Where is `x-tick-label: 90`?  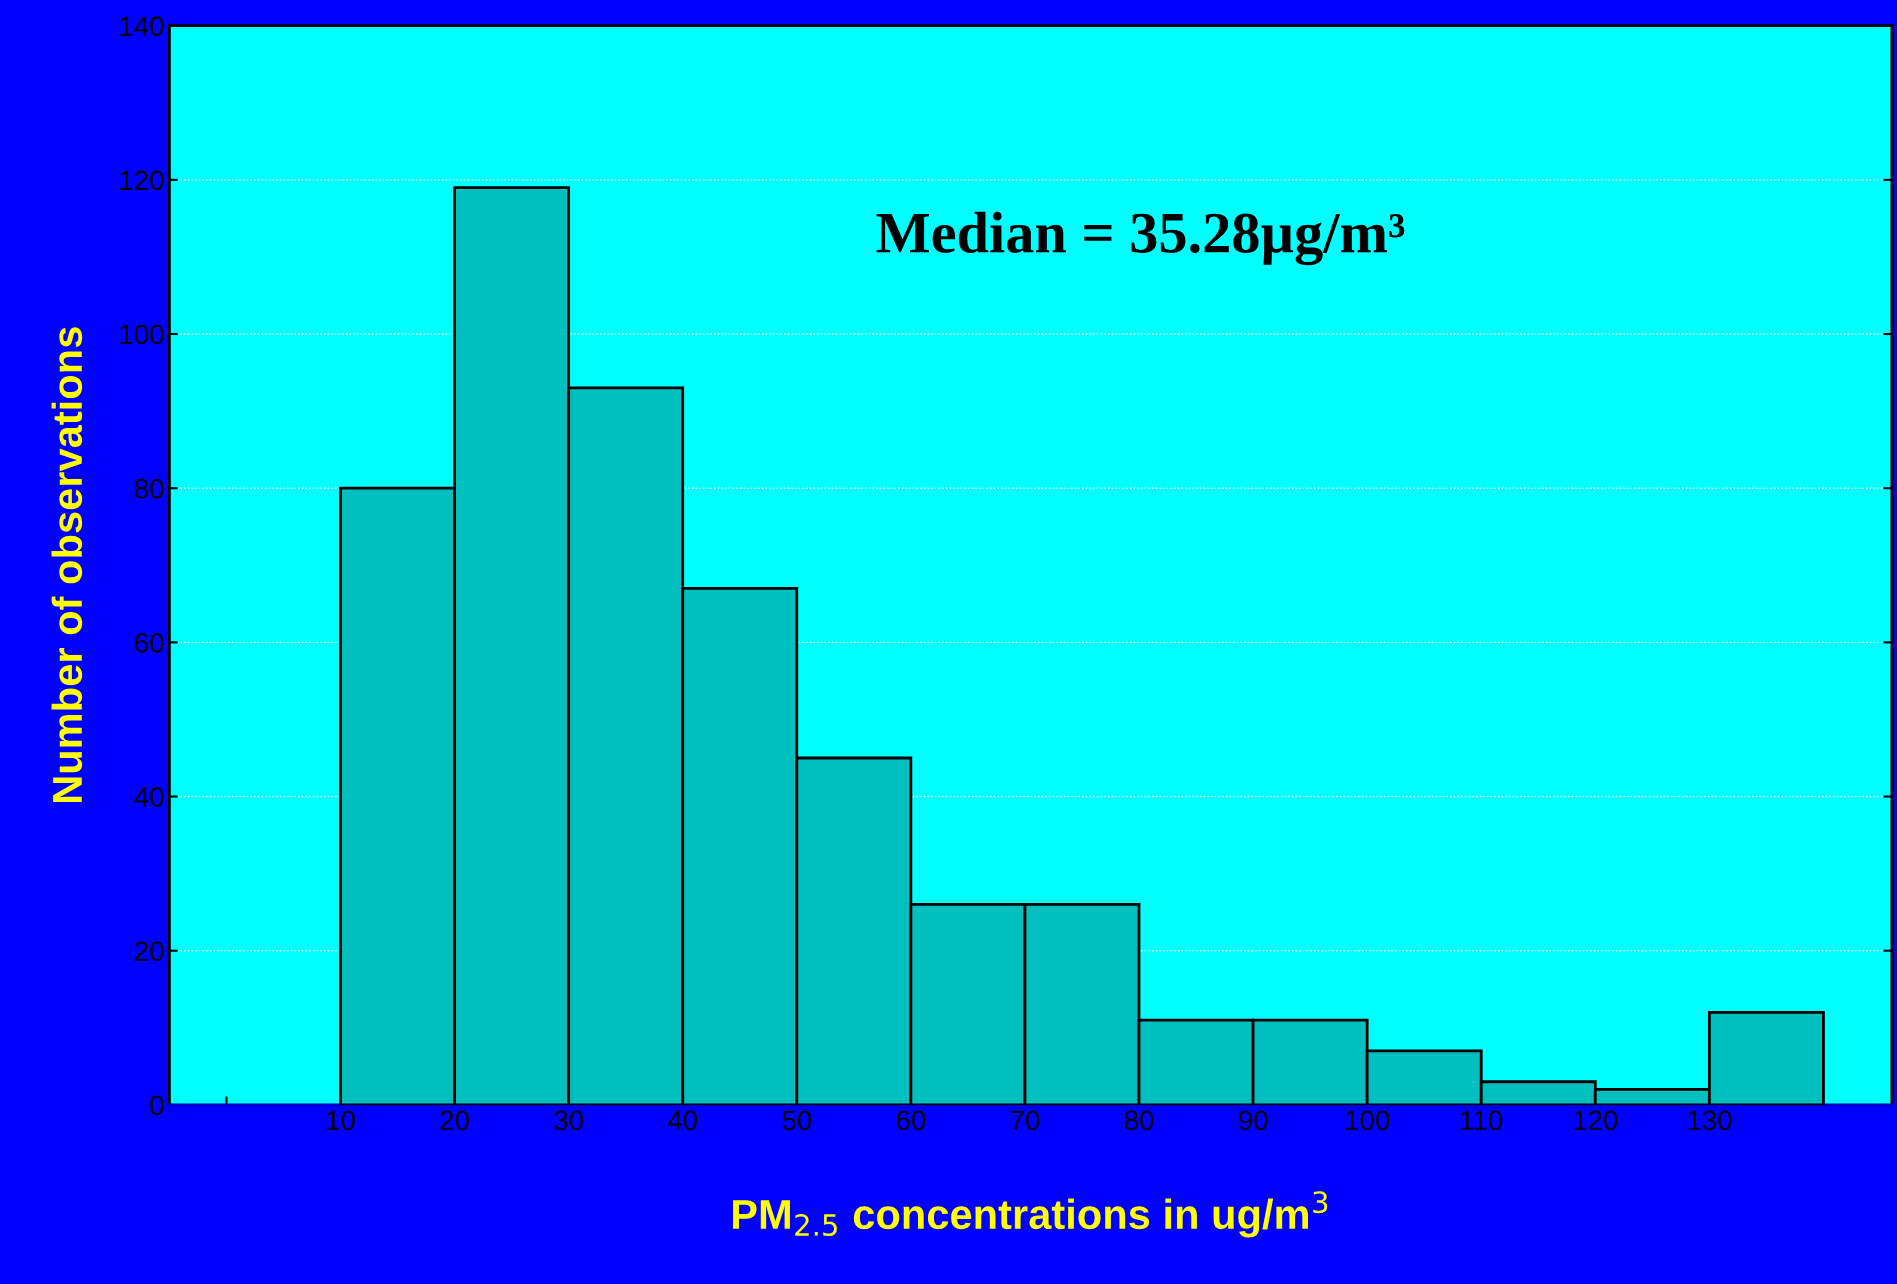 x-tick-label: 90 is located at coordinates (1253, 1120).